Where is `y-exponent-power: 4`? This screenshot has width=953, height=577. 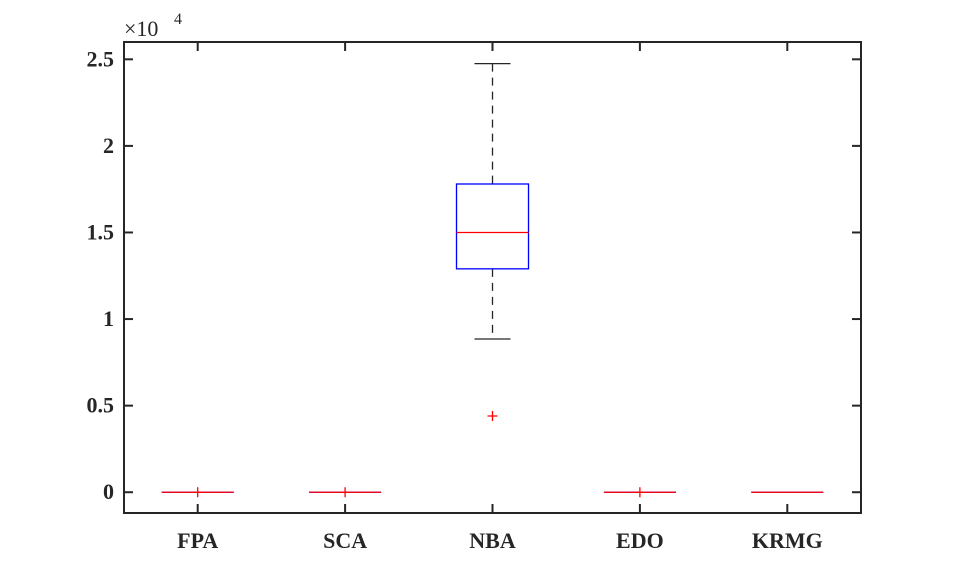 y-exponent-power: 4 is located at coordinates (178, 19).